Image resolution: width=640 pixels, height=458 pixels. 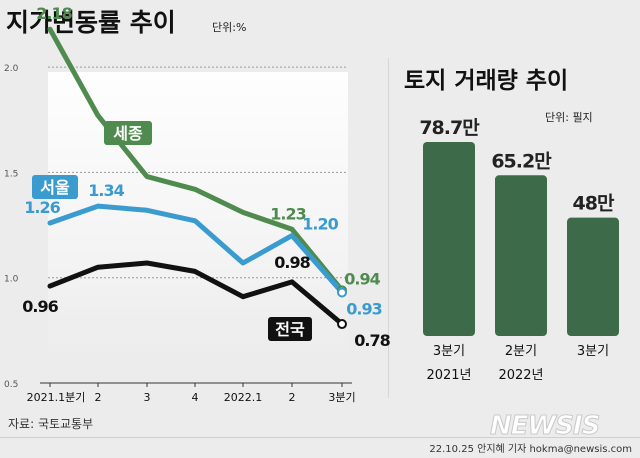 I want to click on bar-chart-title: 토지 거래량 추이, so click(x=486, y=81).